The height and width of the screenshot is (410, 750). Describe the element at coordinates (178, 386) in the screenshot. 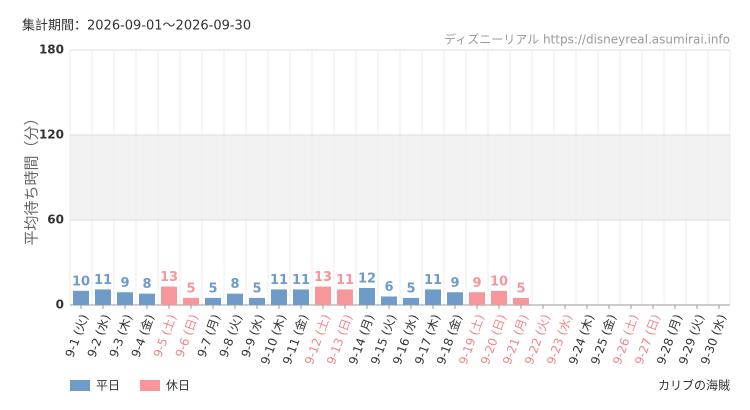

I see `legend-label: 休日` at that location.